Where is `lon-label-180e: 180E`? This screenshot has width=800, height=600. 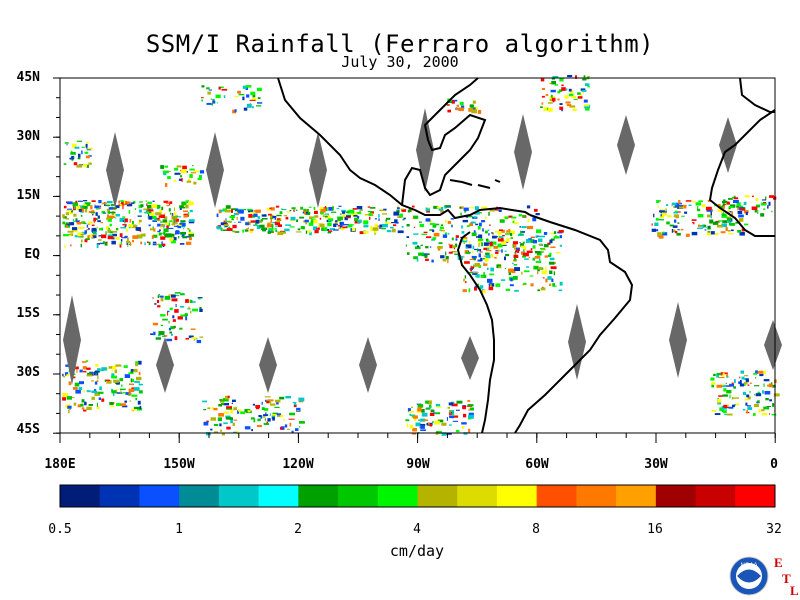
lon-label-180e: 180E is located at coordinates (60, 464).